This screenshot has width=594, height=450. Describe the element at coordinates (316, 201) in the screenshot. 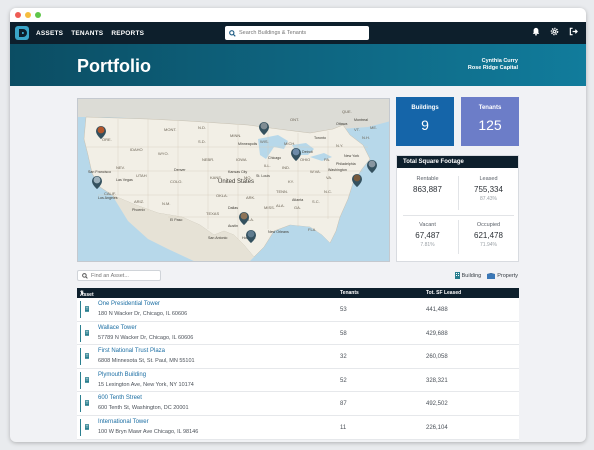

I see `map-label-sc: S.C.` at that location.